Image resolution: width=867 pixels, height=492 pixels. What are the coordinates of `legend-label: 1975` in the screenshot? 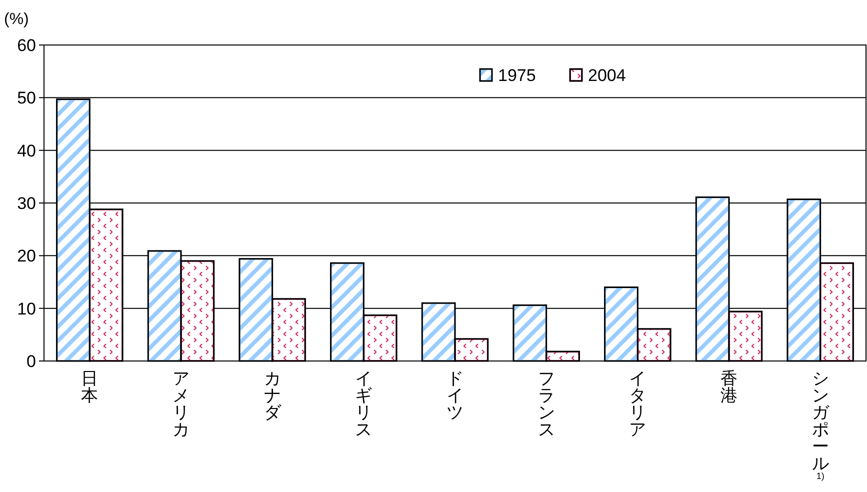 It's located at (517, 75).